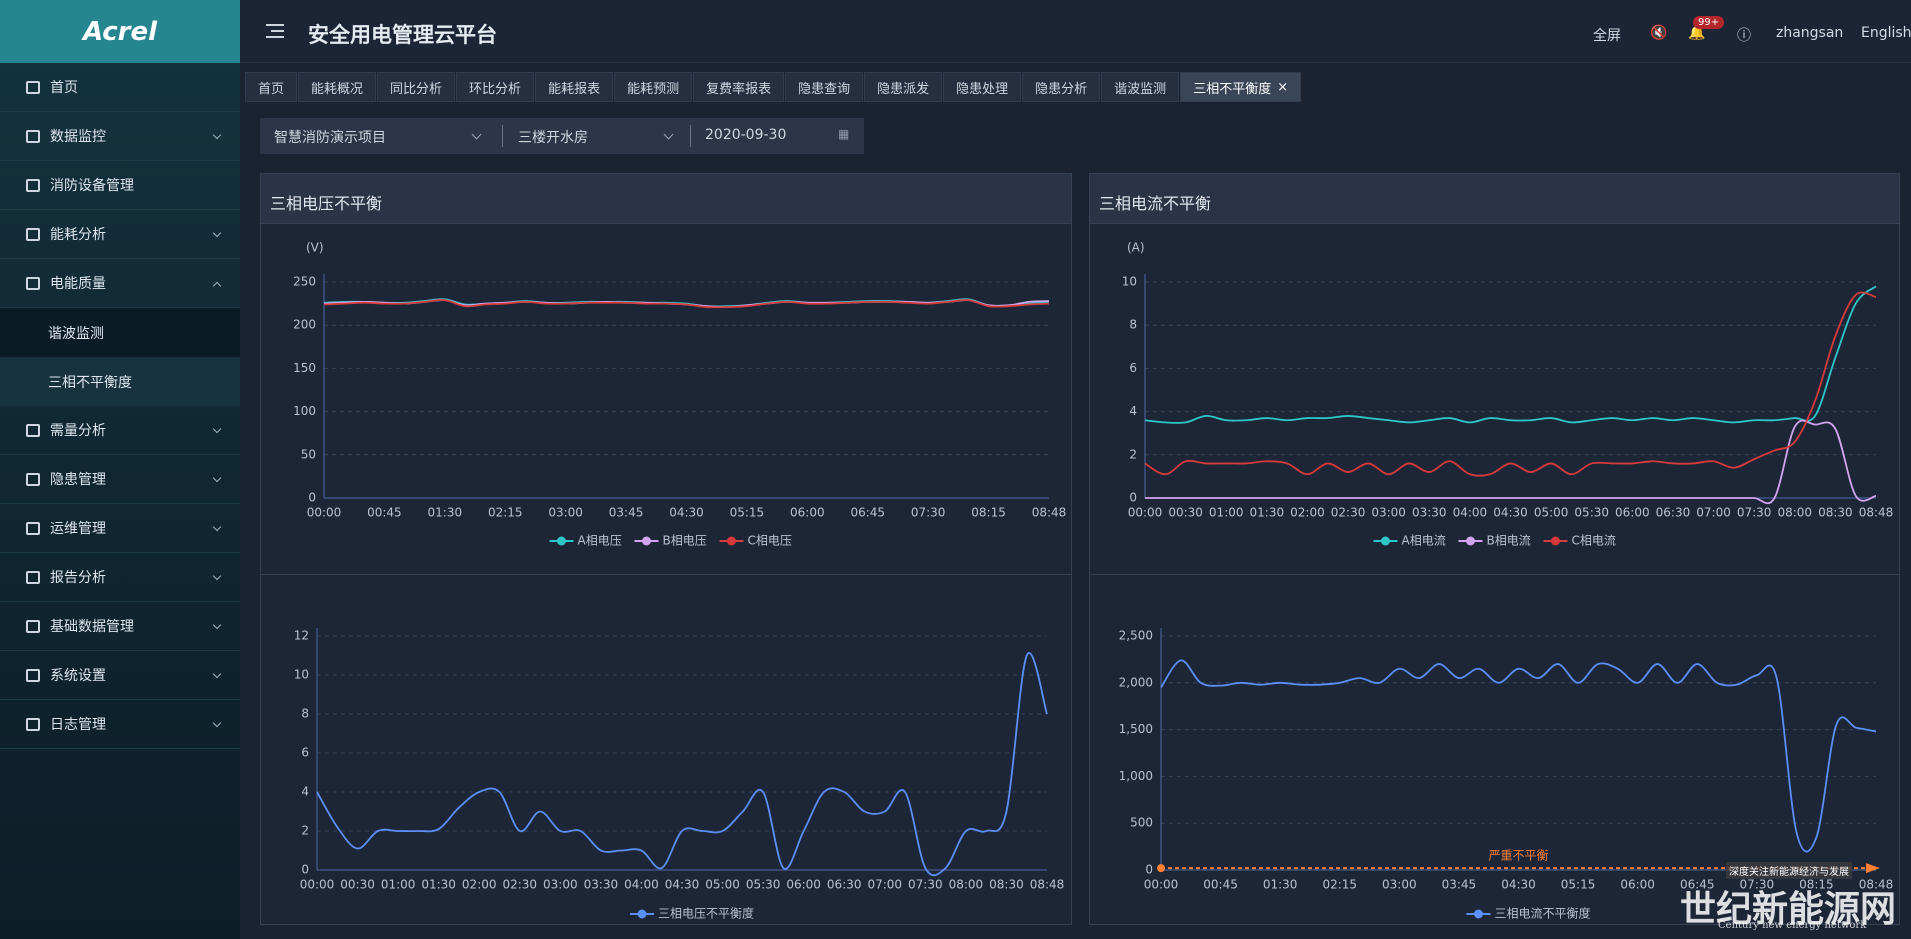 Image resolution: width=1911 pixels, height=939 pixels. Describe the element at coordinates (1810, 33) in the screenshot. I see `user-name: zhangsan` at that location.